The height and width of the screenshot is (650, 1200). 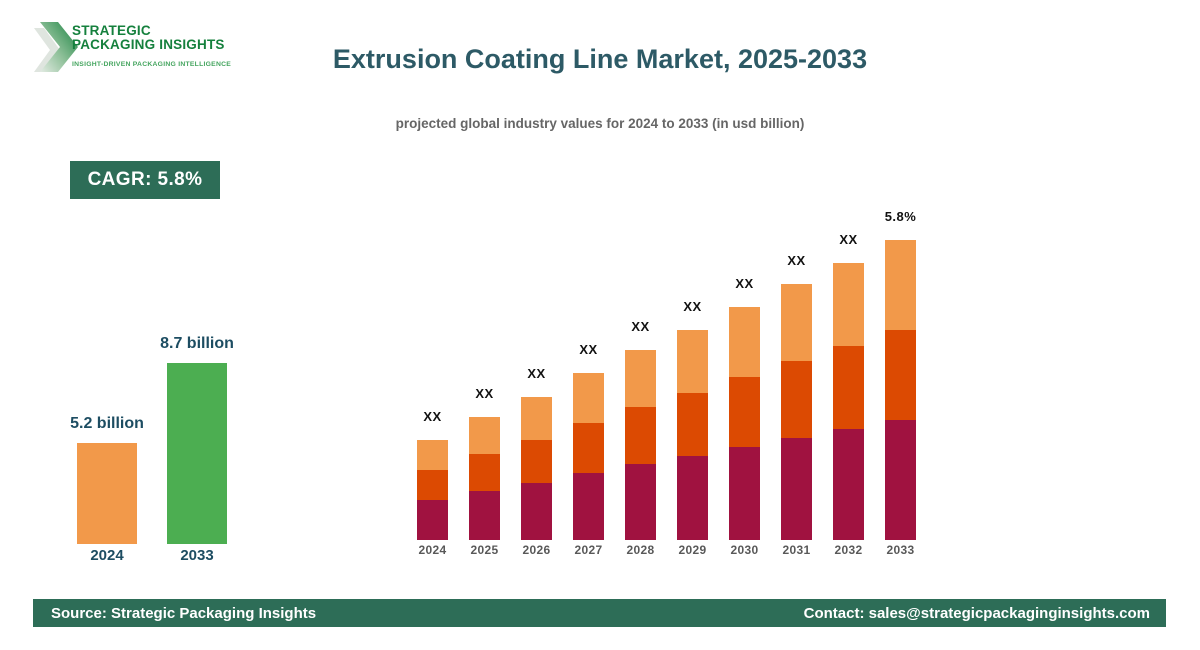 I want to click on mini-value-label: 5.2 billion, so click(x=107, y=423).